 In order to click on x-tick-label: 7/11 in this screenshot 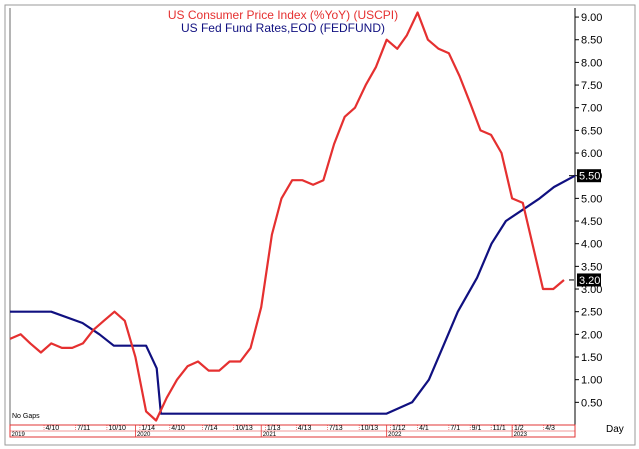, I will do `click(83, 428)`.